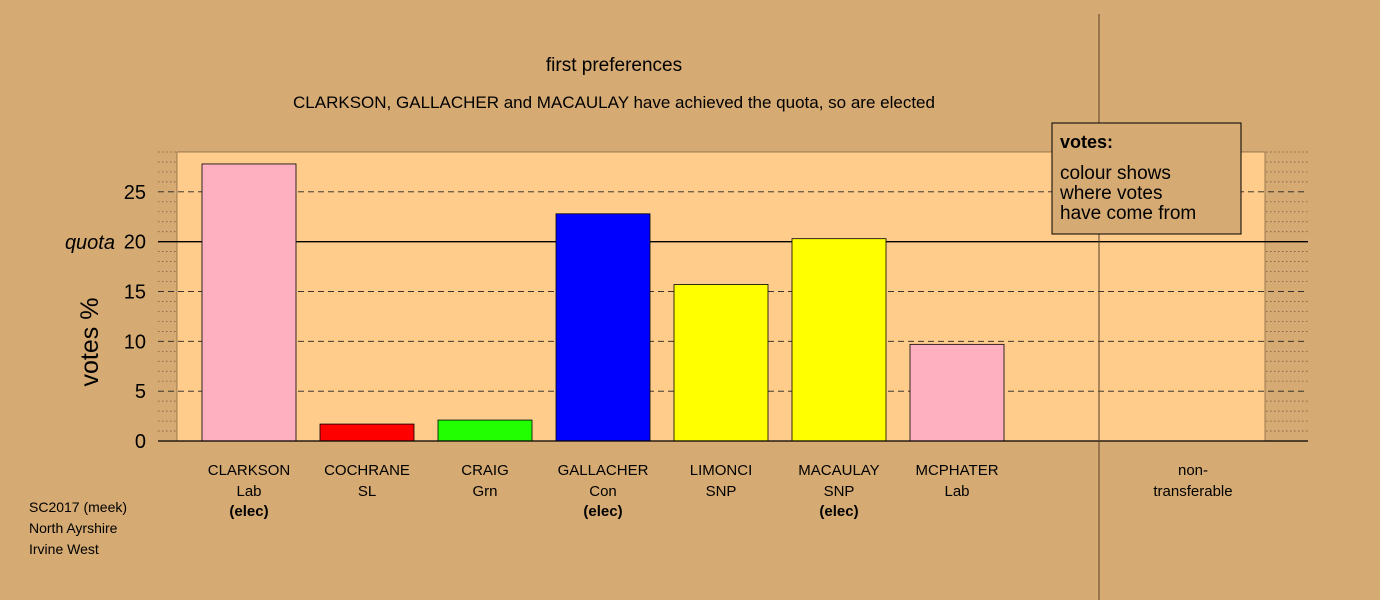 This screenshot has width=1380, height=600. Describe the element at coordinates (78, 507) in the screenshot. I see `footer-election: SC2017 (meek)` at that location.